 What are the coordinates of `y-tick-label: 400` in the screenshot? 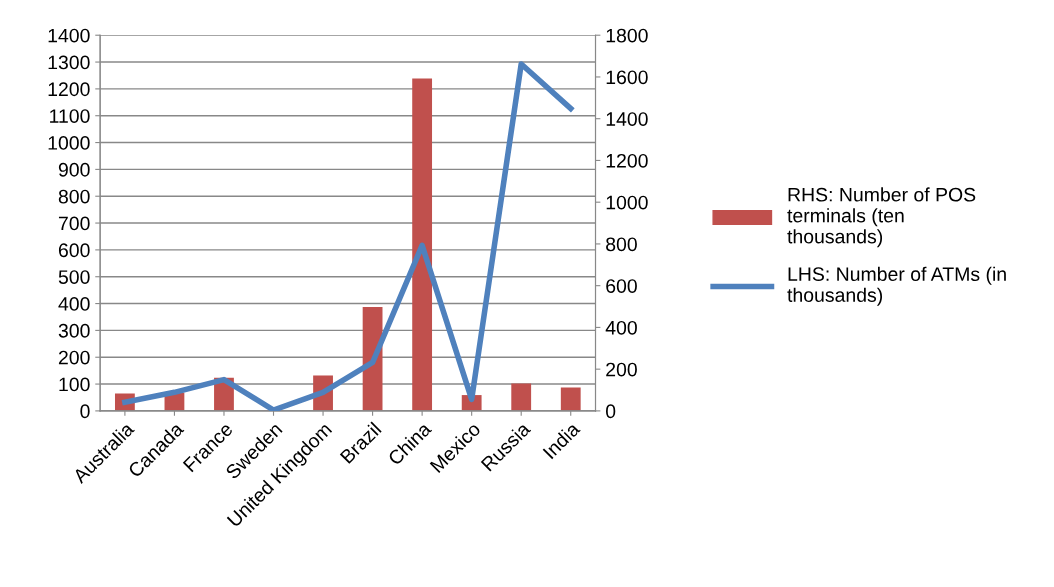 It's located at (74, 304).